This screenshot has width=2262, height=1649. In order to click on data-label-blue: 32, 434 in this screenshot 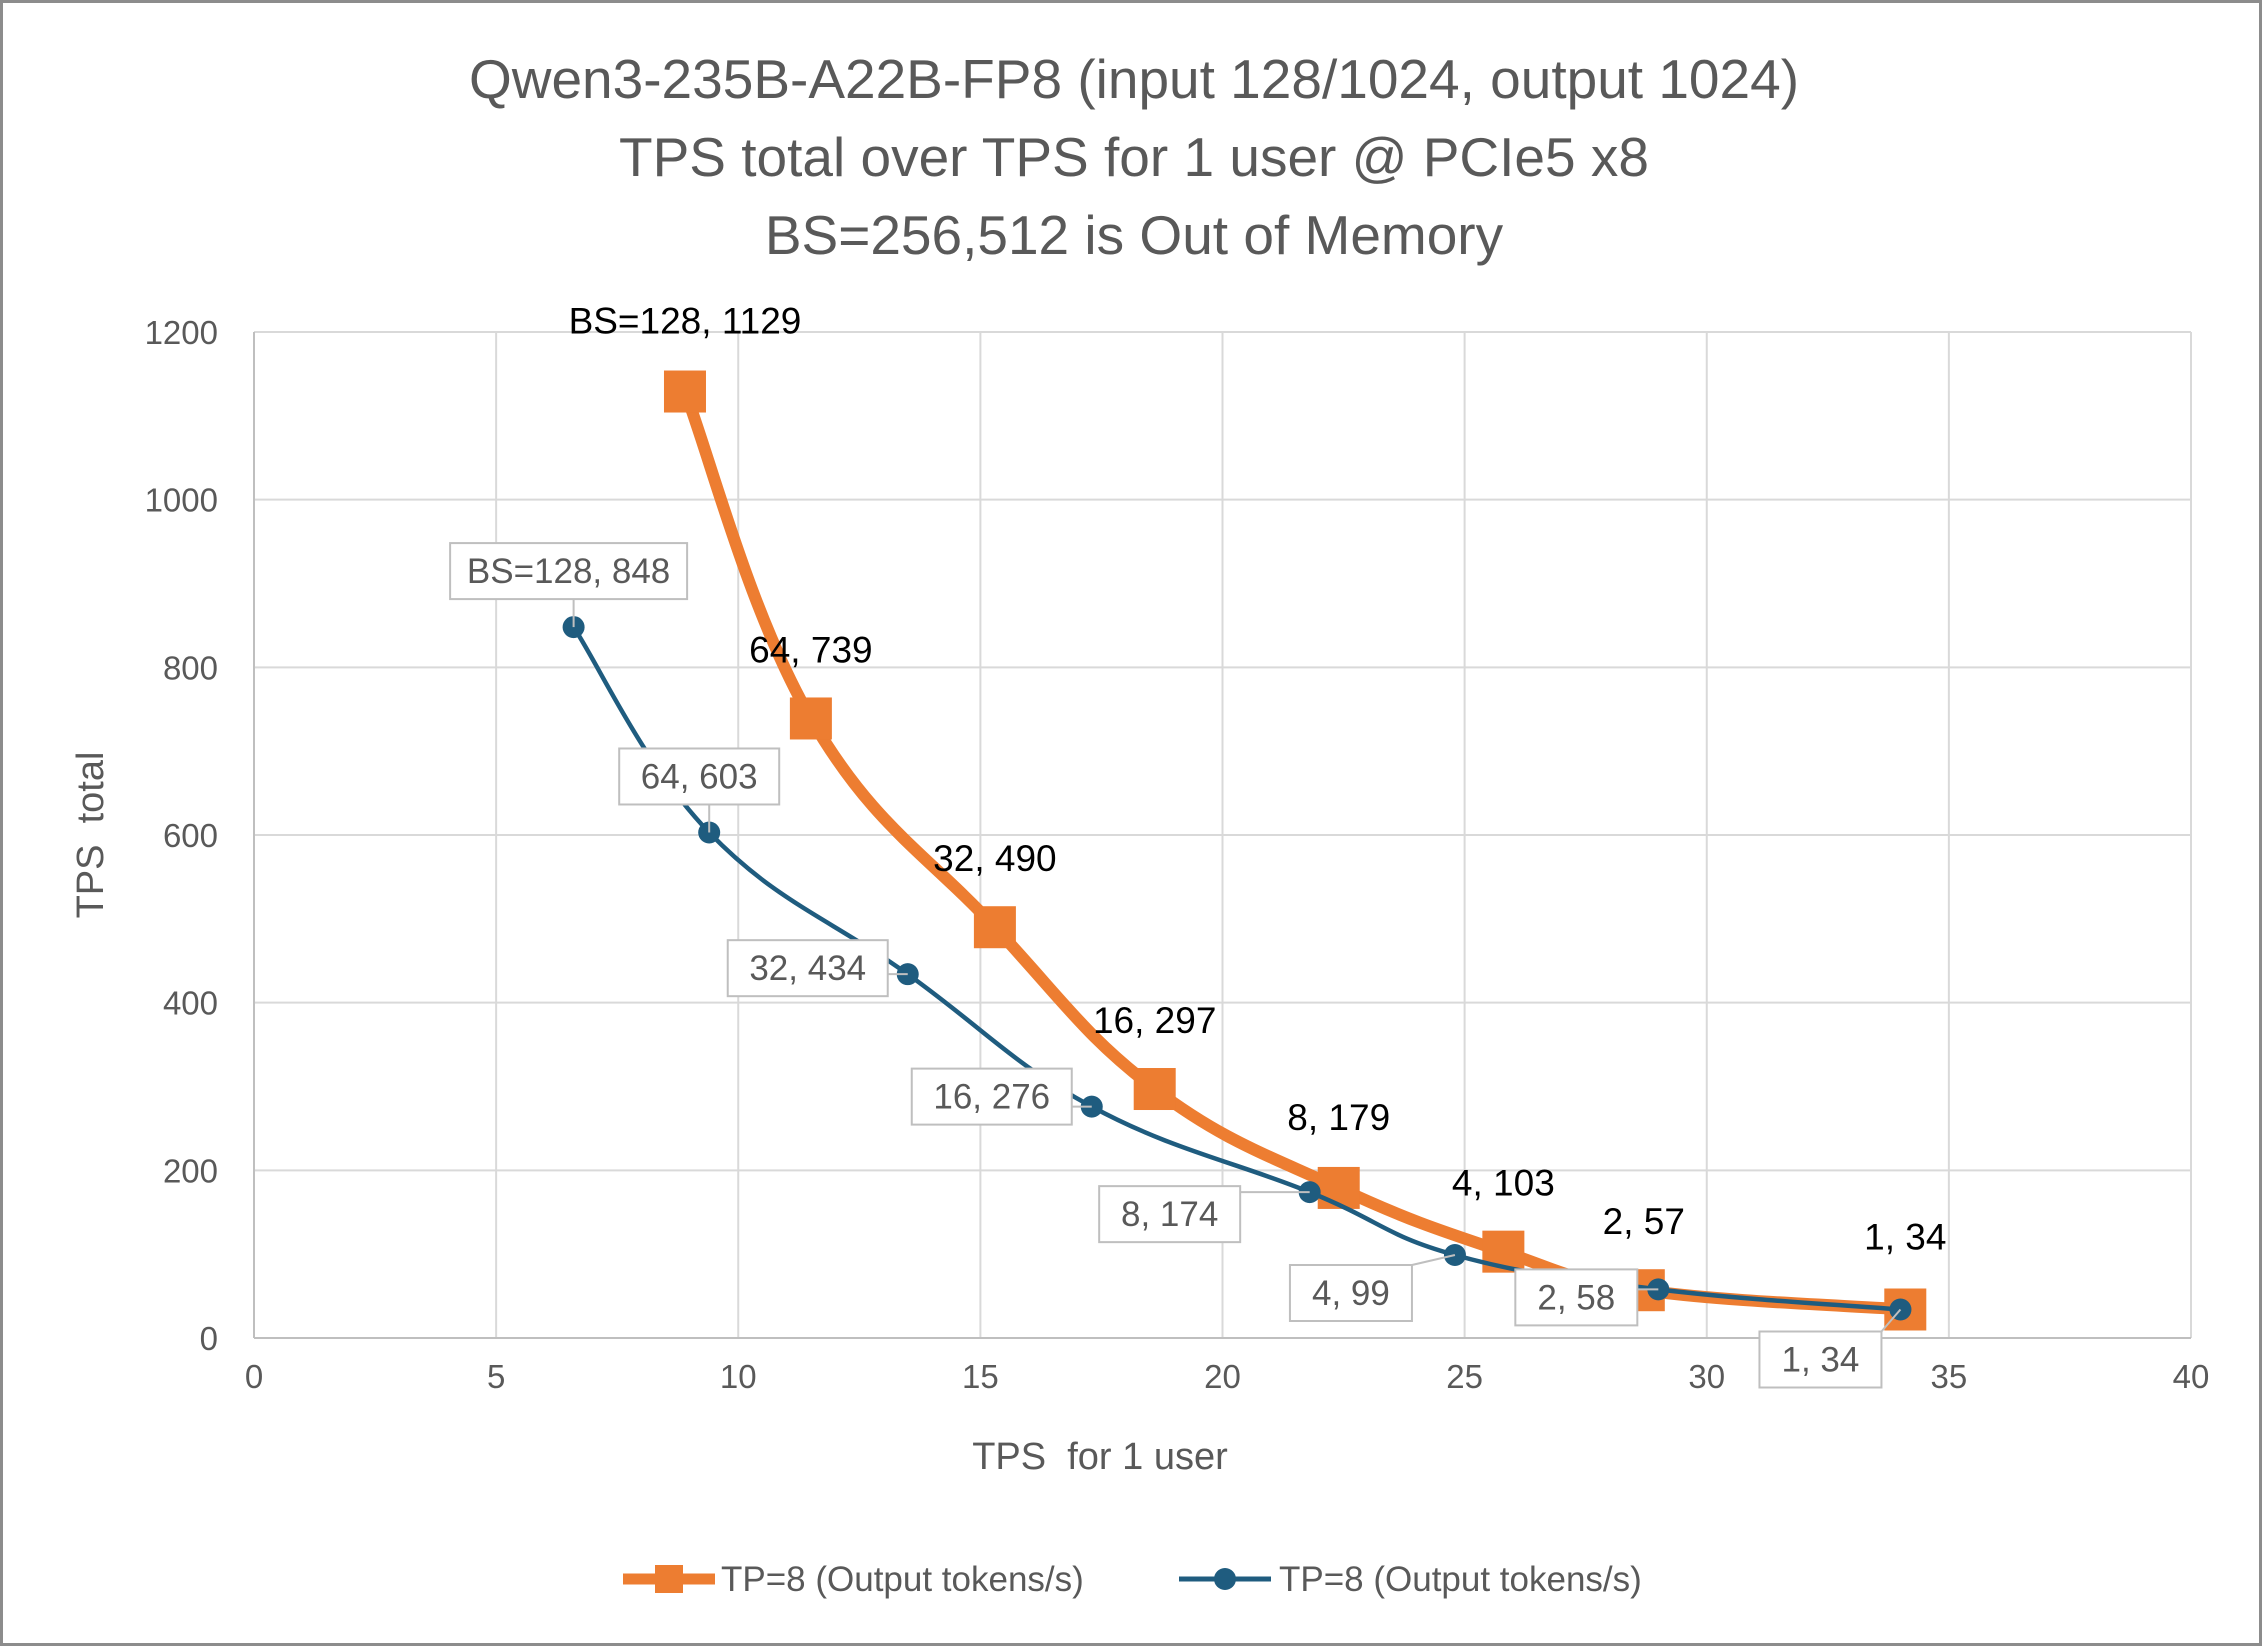, I will do `click(817, 968)`.